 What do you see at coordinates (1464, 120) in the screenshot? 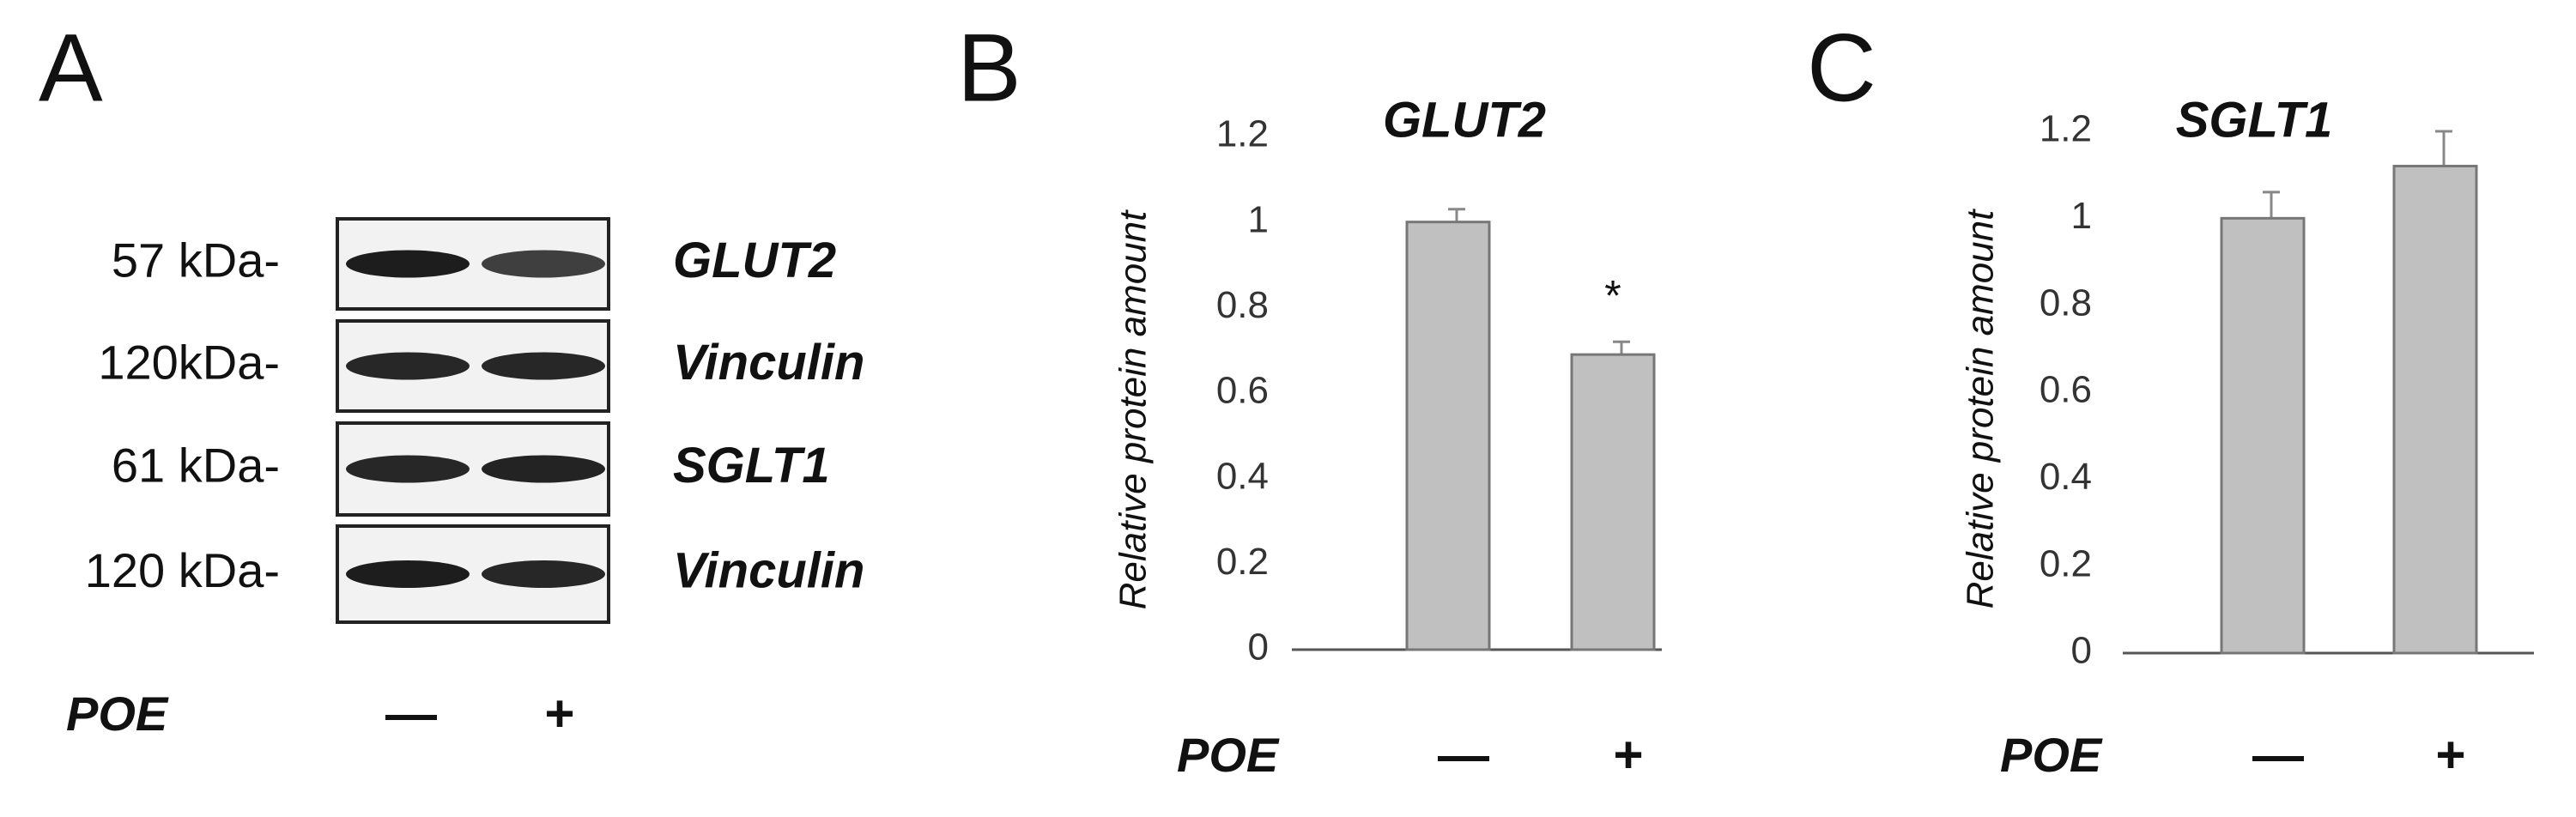
I see `chart-title: GLUT2` at bounding box center [1464, 120].